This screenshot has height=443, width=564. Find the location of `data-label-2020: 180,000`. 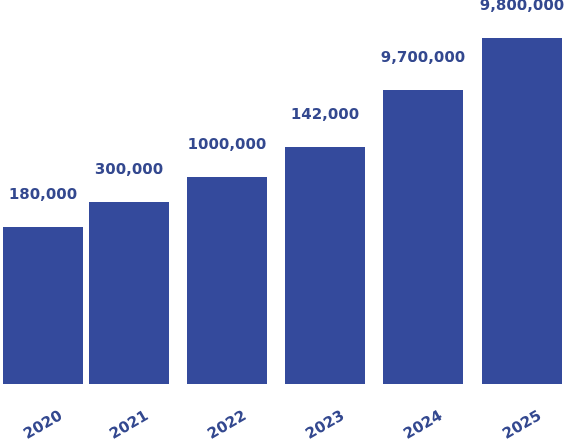

data-label-2020: 180,000 is located at coordinates (43, 194).